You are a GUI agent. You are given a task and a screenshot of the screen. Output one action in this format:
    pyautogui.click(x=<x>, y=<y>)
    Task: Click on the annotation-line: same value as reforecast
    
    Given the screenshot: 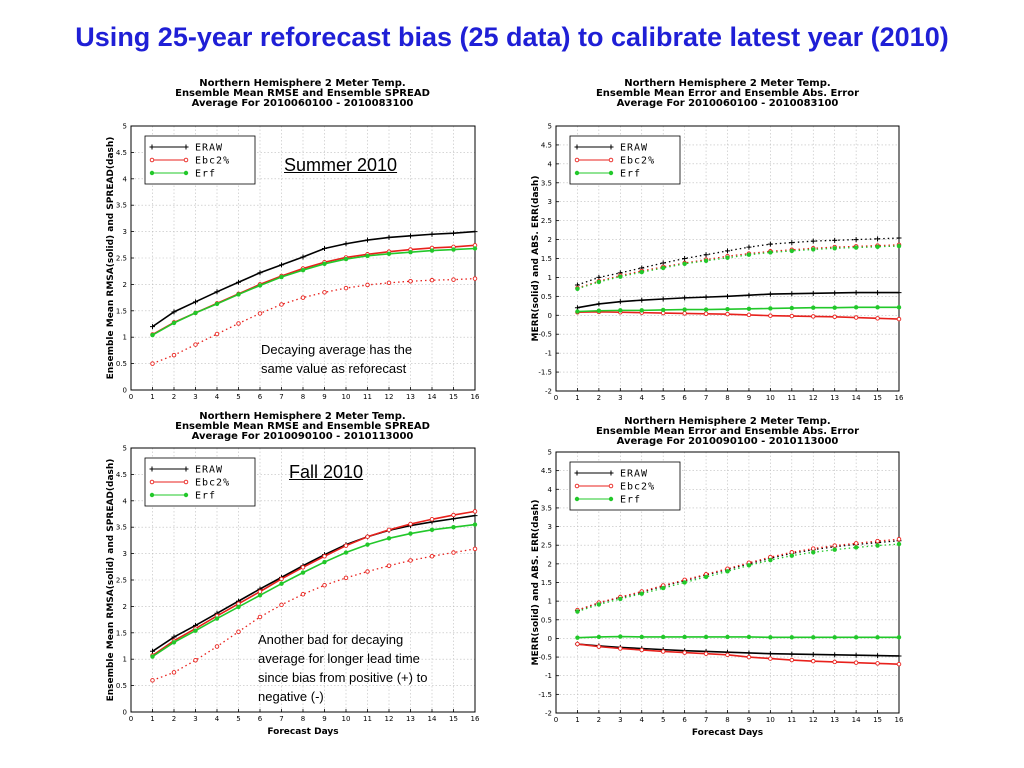 What is the action you would take?
    pyautogui.click(x=334, y=368)
    